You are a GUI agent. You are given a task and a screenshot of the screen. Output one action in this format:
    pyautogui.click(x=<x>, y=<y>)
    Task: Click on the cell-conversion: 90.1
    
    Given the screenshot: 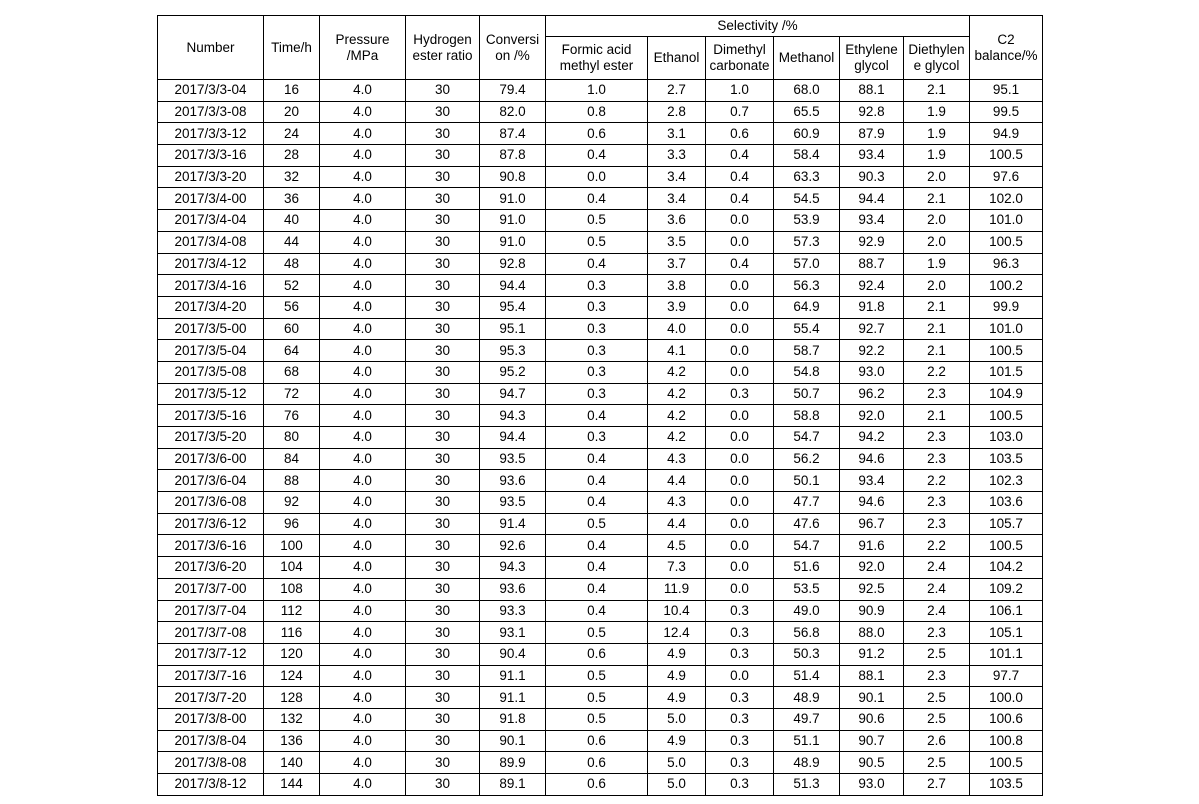 What is the action you would take?
    pyautogui.click(x=512, y=741)
    